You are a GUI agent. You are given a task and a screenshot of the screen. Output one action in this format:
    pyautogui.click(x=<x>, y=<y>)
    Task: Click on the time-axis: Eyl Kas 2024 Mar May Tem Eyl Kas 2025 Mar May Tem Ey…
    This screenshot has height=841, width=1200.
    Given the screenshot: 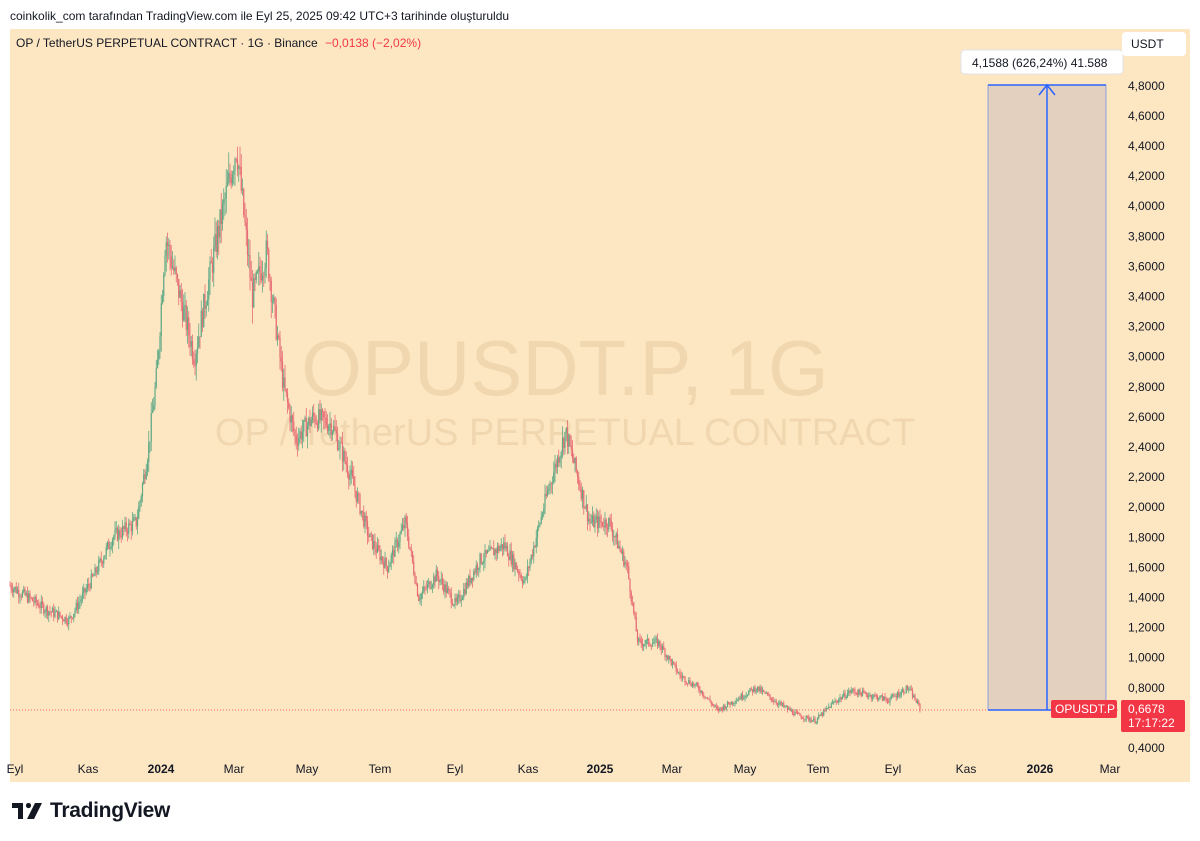 What is the action you would take?
    pyautogui.click(x=564, y=769)
    